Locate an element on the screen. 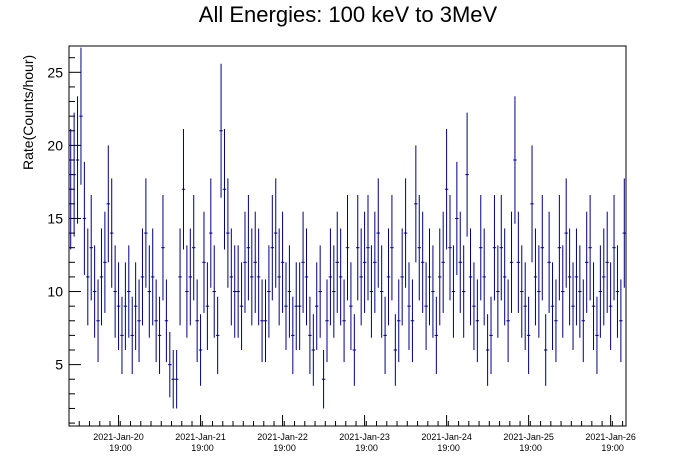 Image resolution: width=696 pixels, height=472 pixels. chart-title: All Energies: 100 keV to 3MeV is located at coordinates (348, 14).